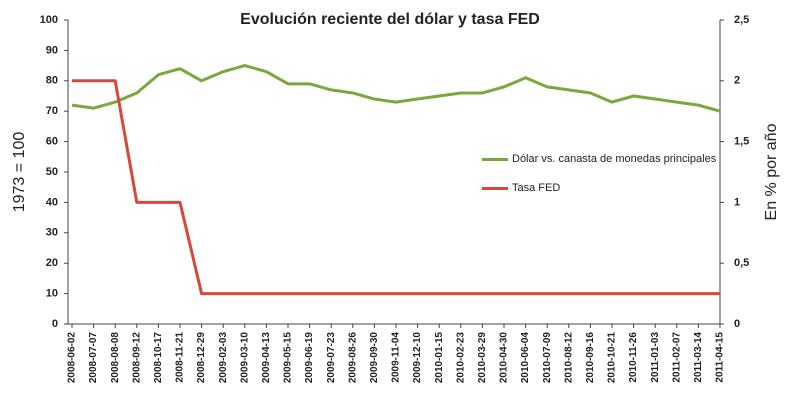  What do you see at coordinates (52, 50) in the screenshot?
I see `y-tick-label: 90` at bounding box center [52, 50].